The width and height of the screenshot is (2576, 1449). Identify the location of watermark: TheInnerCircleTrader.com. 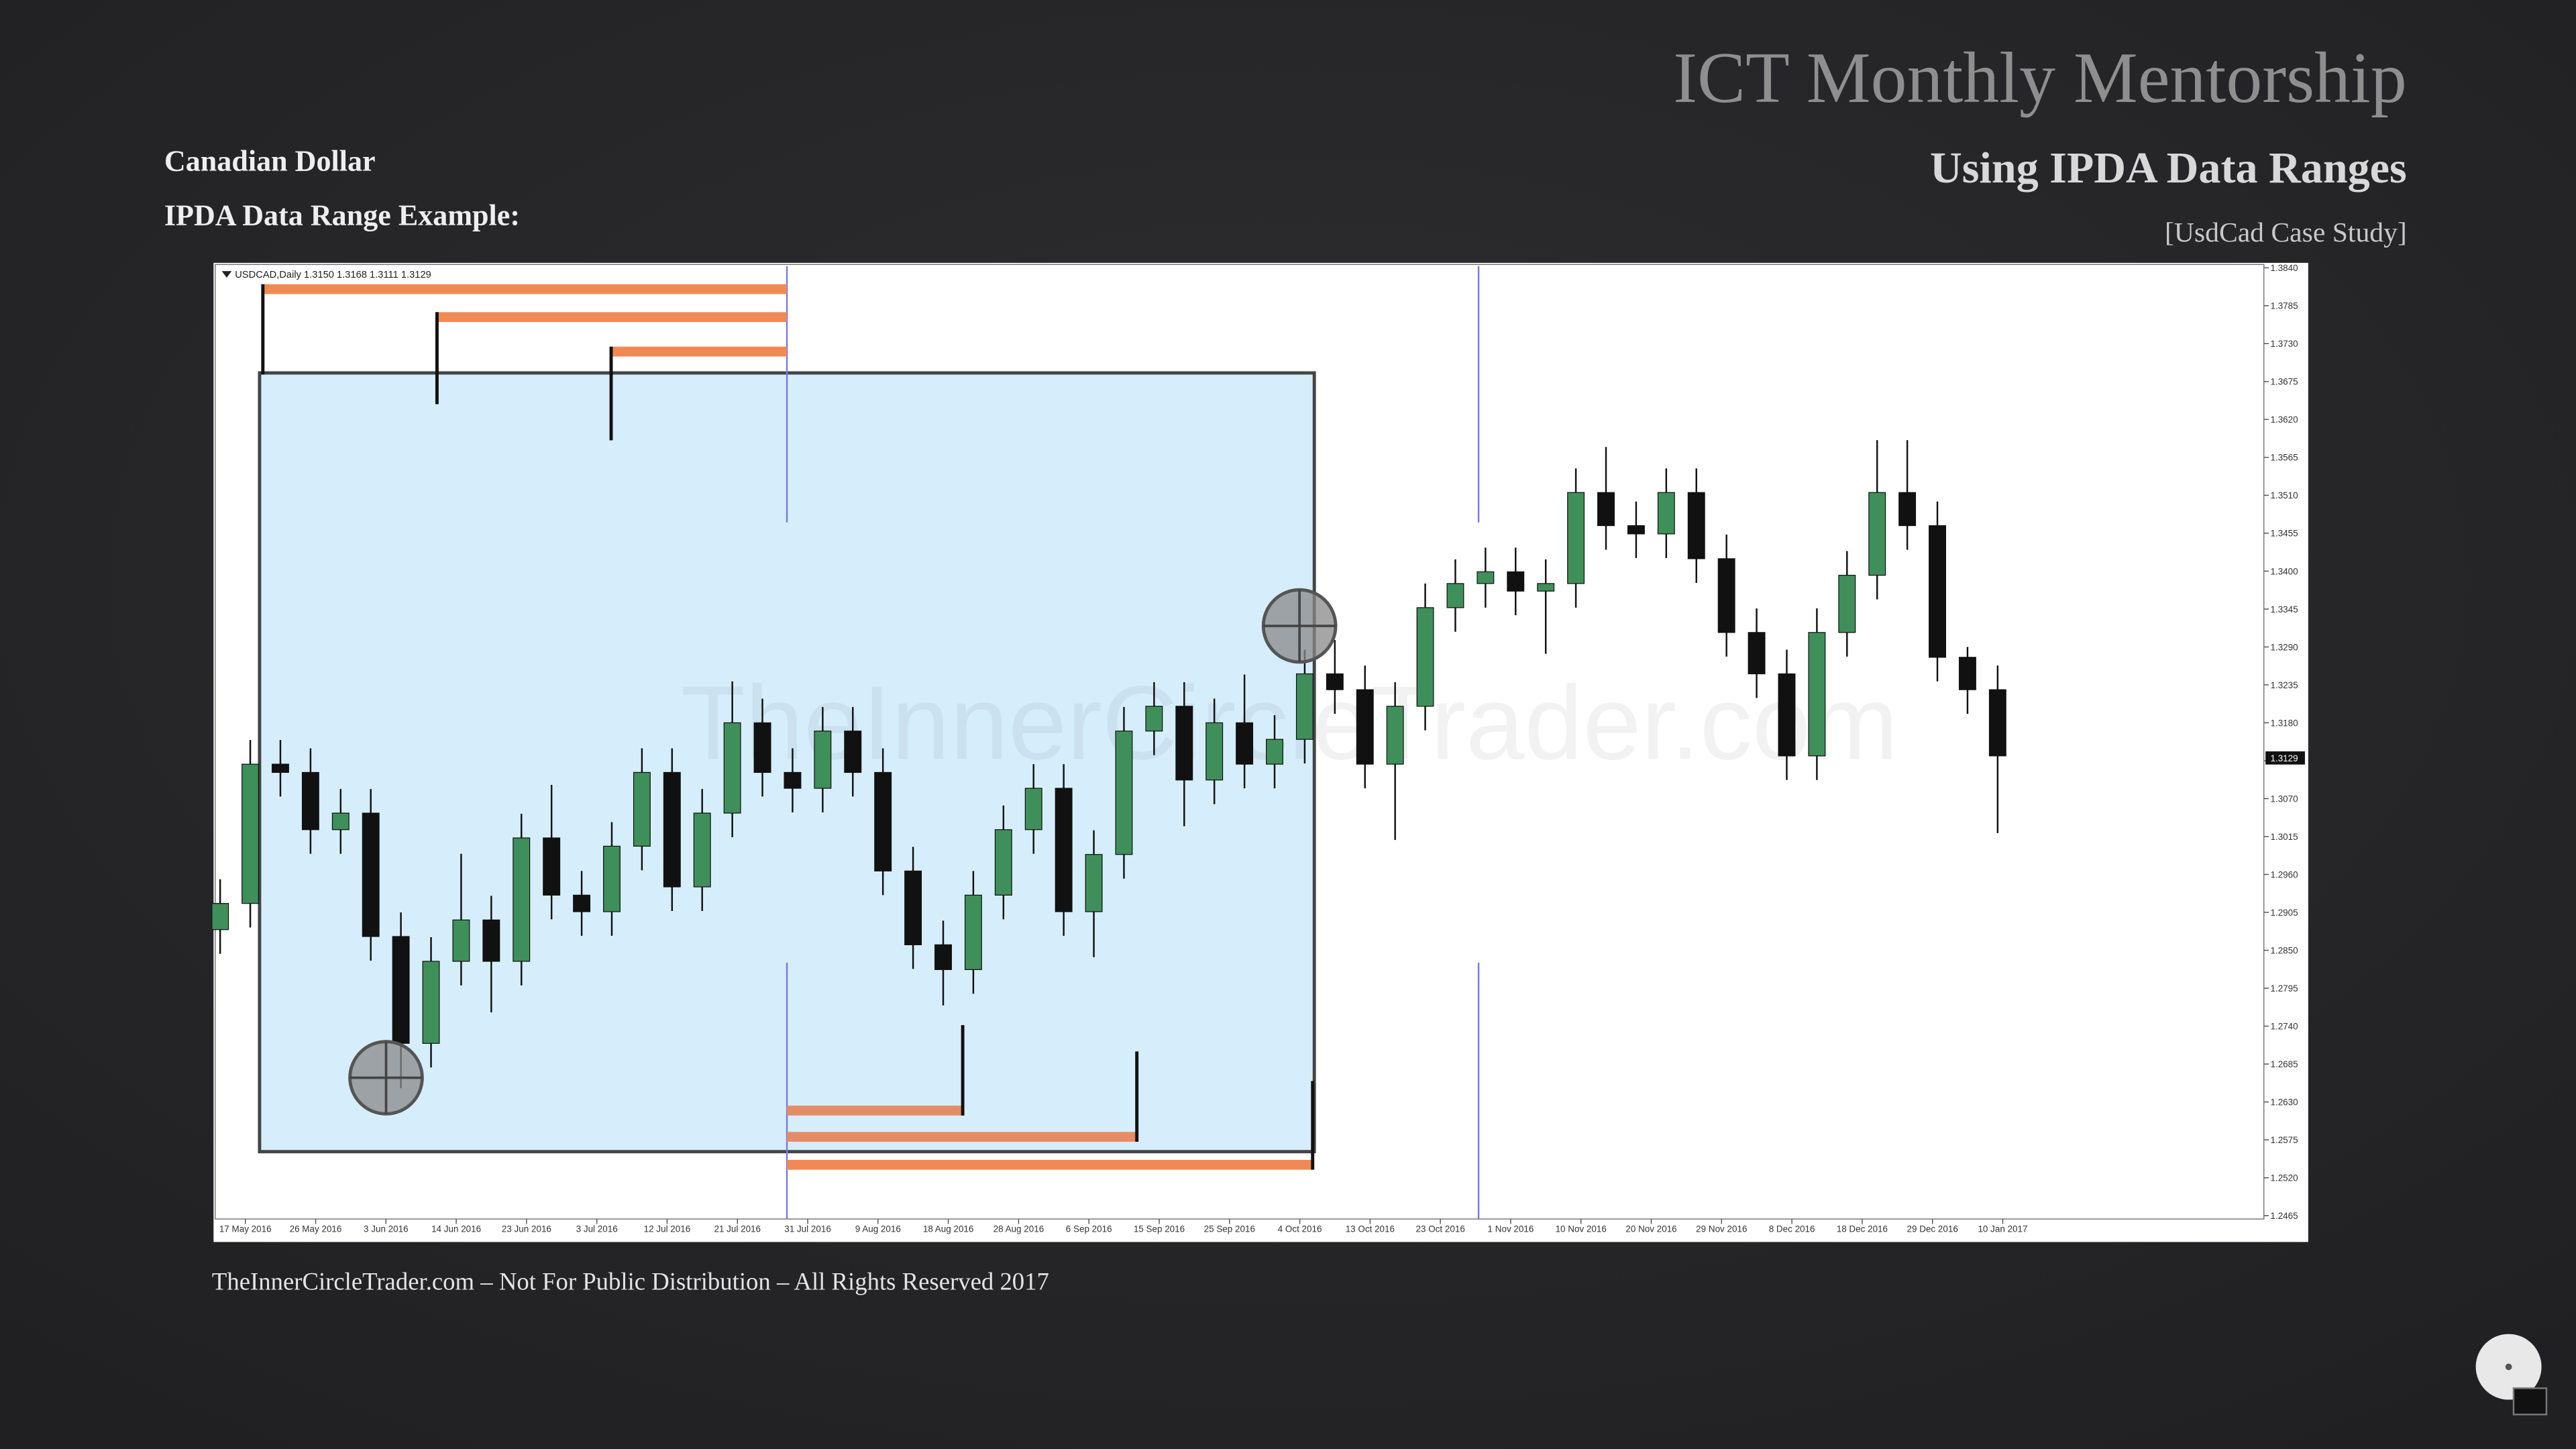
(1289, 723).